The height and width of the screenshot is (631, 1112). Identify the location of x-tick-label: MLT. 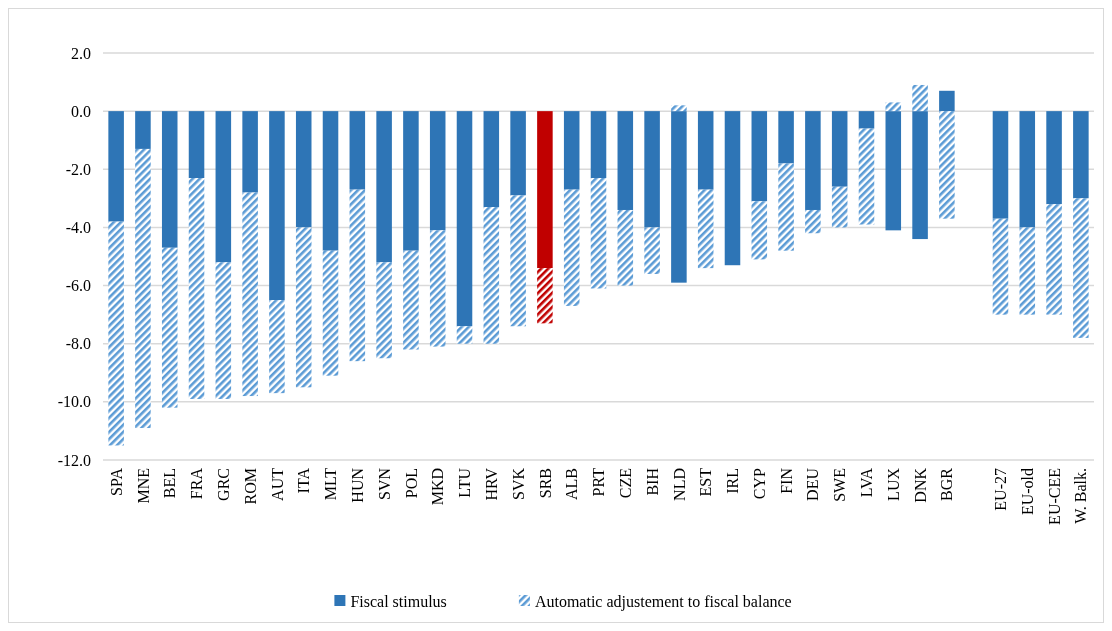
(331, 484).